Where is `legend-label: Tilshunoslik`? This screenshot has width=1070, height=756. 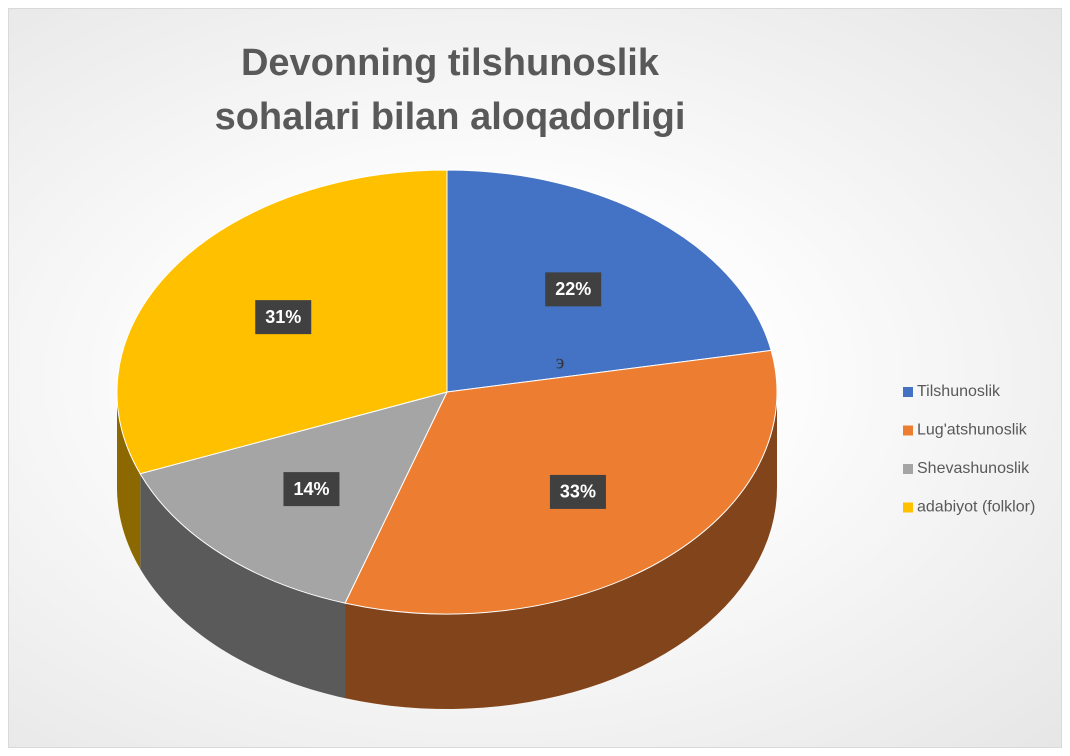 legend-label: Tilshunoslik is located at coordinates (959, 391).